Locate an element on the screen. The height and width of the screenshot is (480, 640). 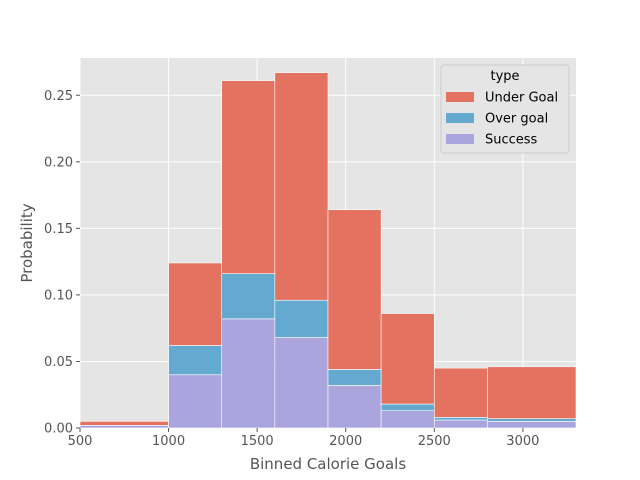
x-tick-label: 500 is located at coordinates (80, 441).